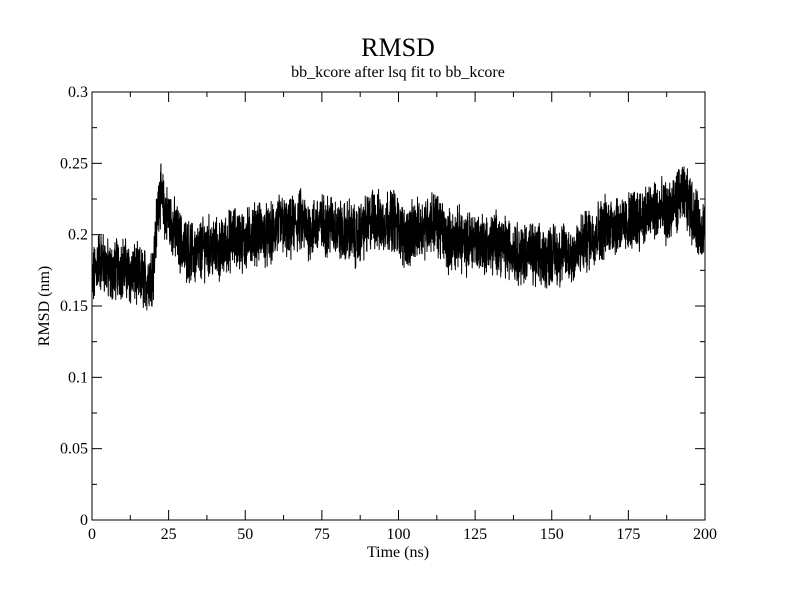  I want to click on x-axis-label: Time (ns), so click(398, 552).